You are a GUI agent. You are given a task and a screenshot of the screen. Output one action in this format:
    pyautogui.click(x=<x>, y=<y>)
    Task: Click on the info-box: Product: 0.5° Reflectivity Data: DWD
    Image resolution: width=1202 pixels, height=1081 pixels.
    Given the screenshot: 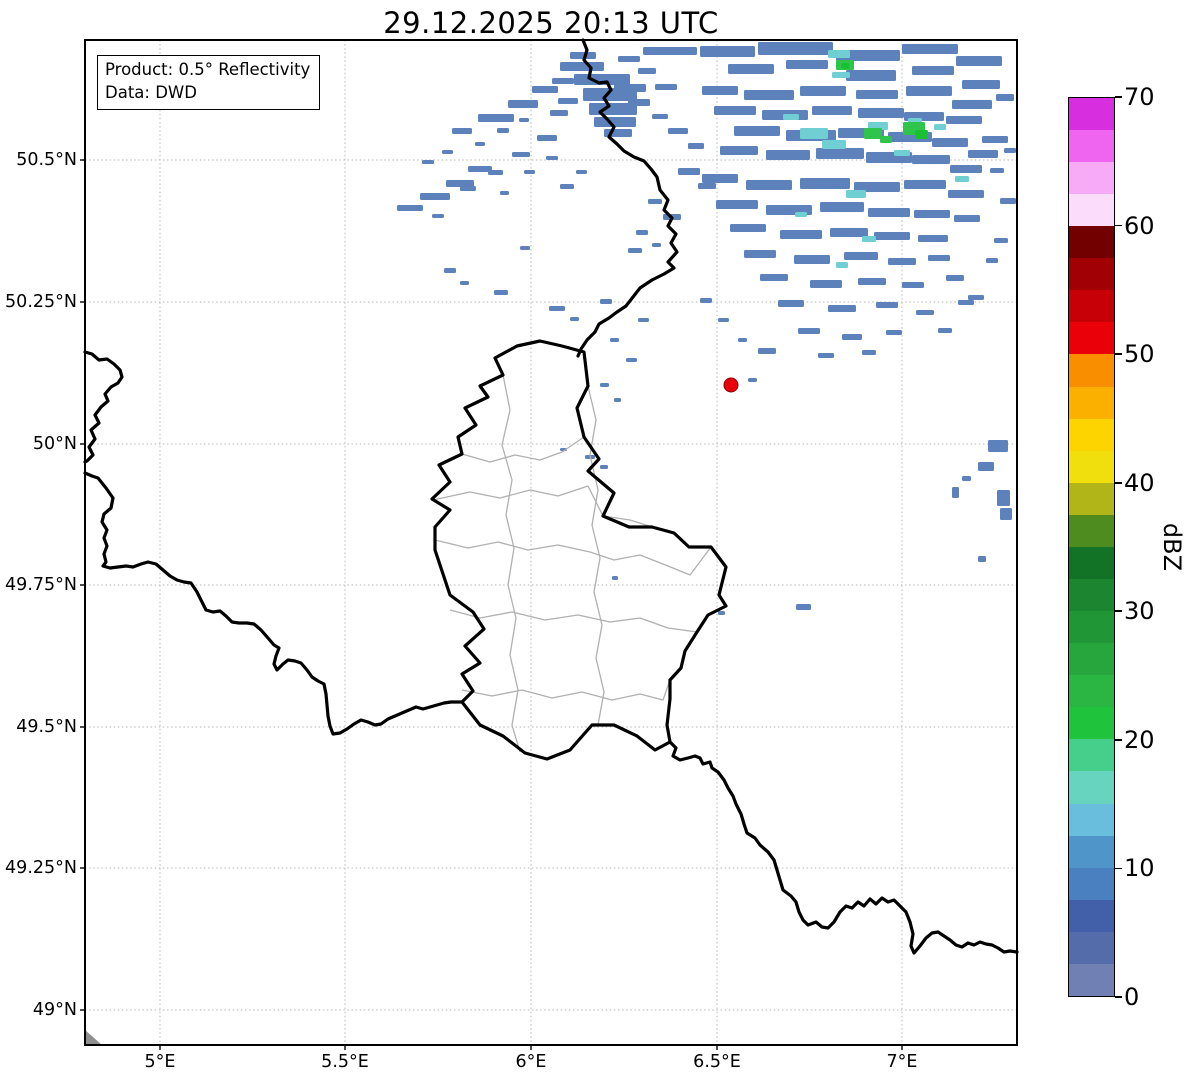 What is the action you would take?
    pyautogui.click(x=209, y=82)
    